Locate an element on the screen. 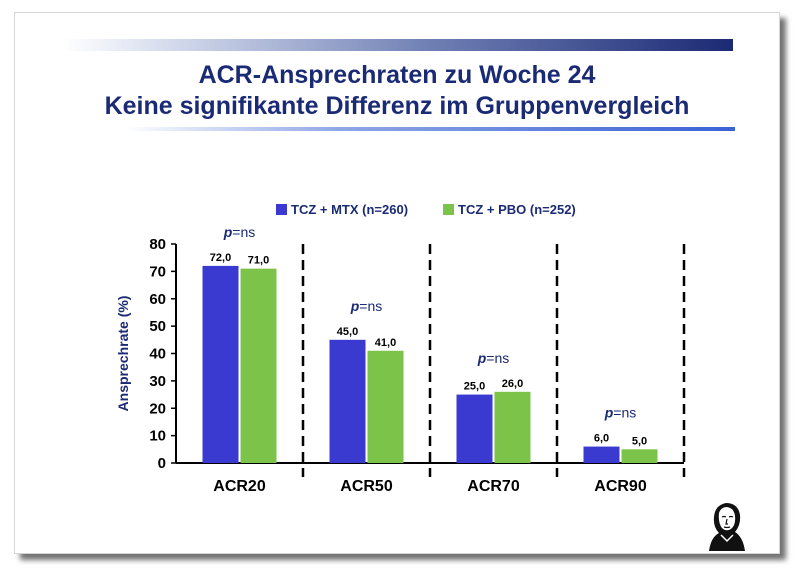 This screenshot has width=800, height=572. bar-value-label: 72,0 is located at coordinates (220, 258).